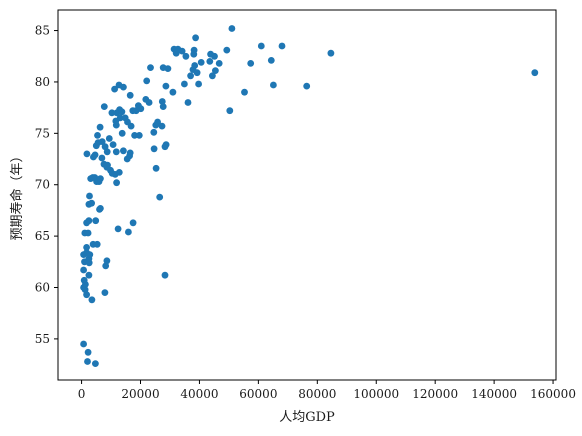 The image size is (582, 436). What do you see at coordinates (494, 394) in the screenshot?
I see `x-tick-label: 140000` at bounding box center [494, 394].